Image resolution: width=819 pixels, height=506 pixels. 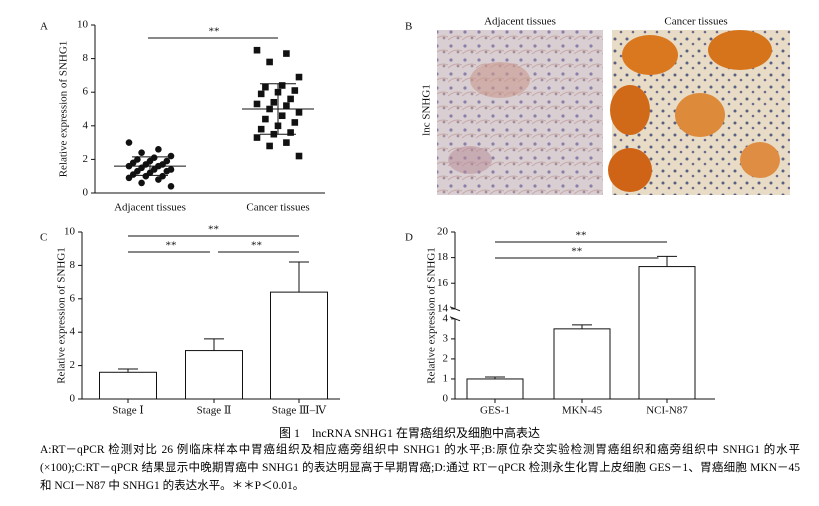 What do you see at coordinates (443, 232) in the screenshot?
I see `y-tick-label: 20` at bounding box center [443, 232].